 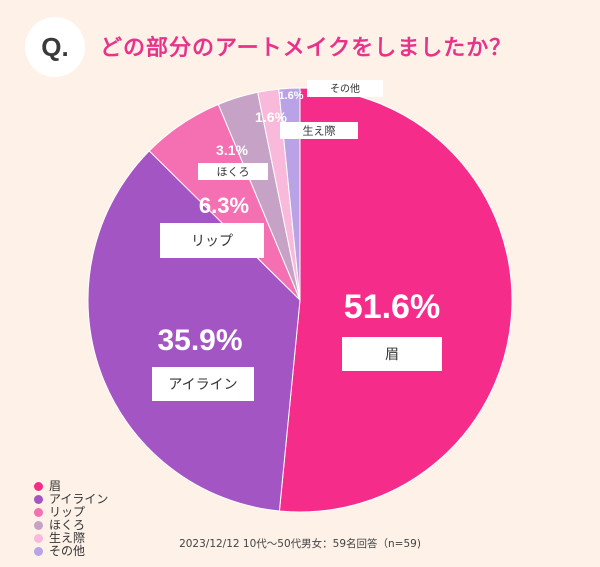 I want to click on legend-label-2: リップ, so click(x=67, y=512).